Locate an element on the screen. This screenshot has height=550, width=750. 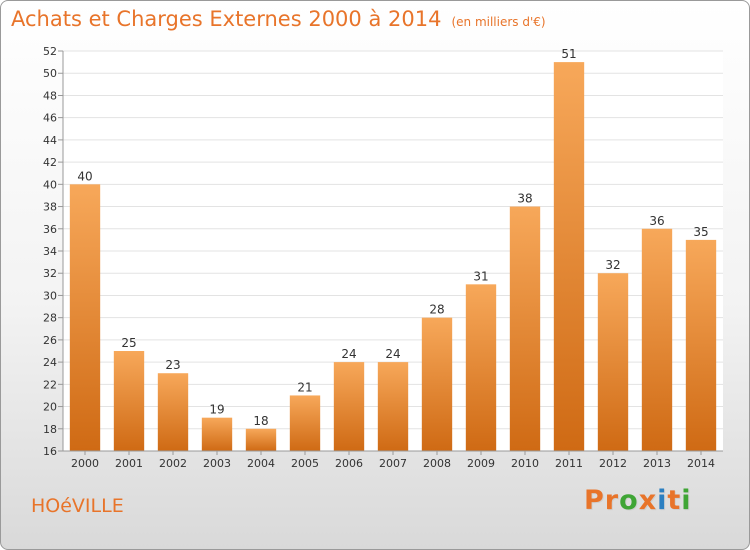
chart-unit: (en milliers d'€) is located at coordinates (498, 22).